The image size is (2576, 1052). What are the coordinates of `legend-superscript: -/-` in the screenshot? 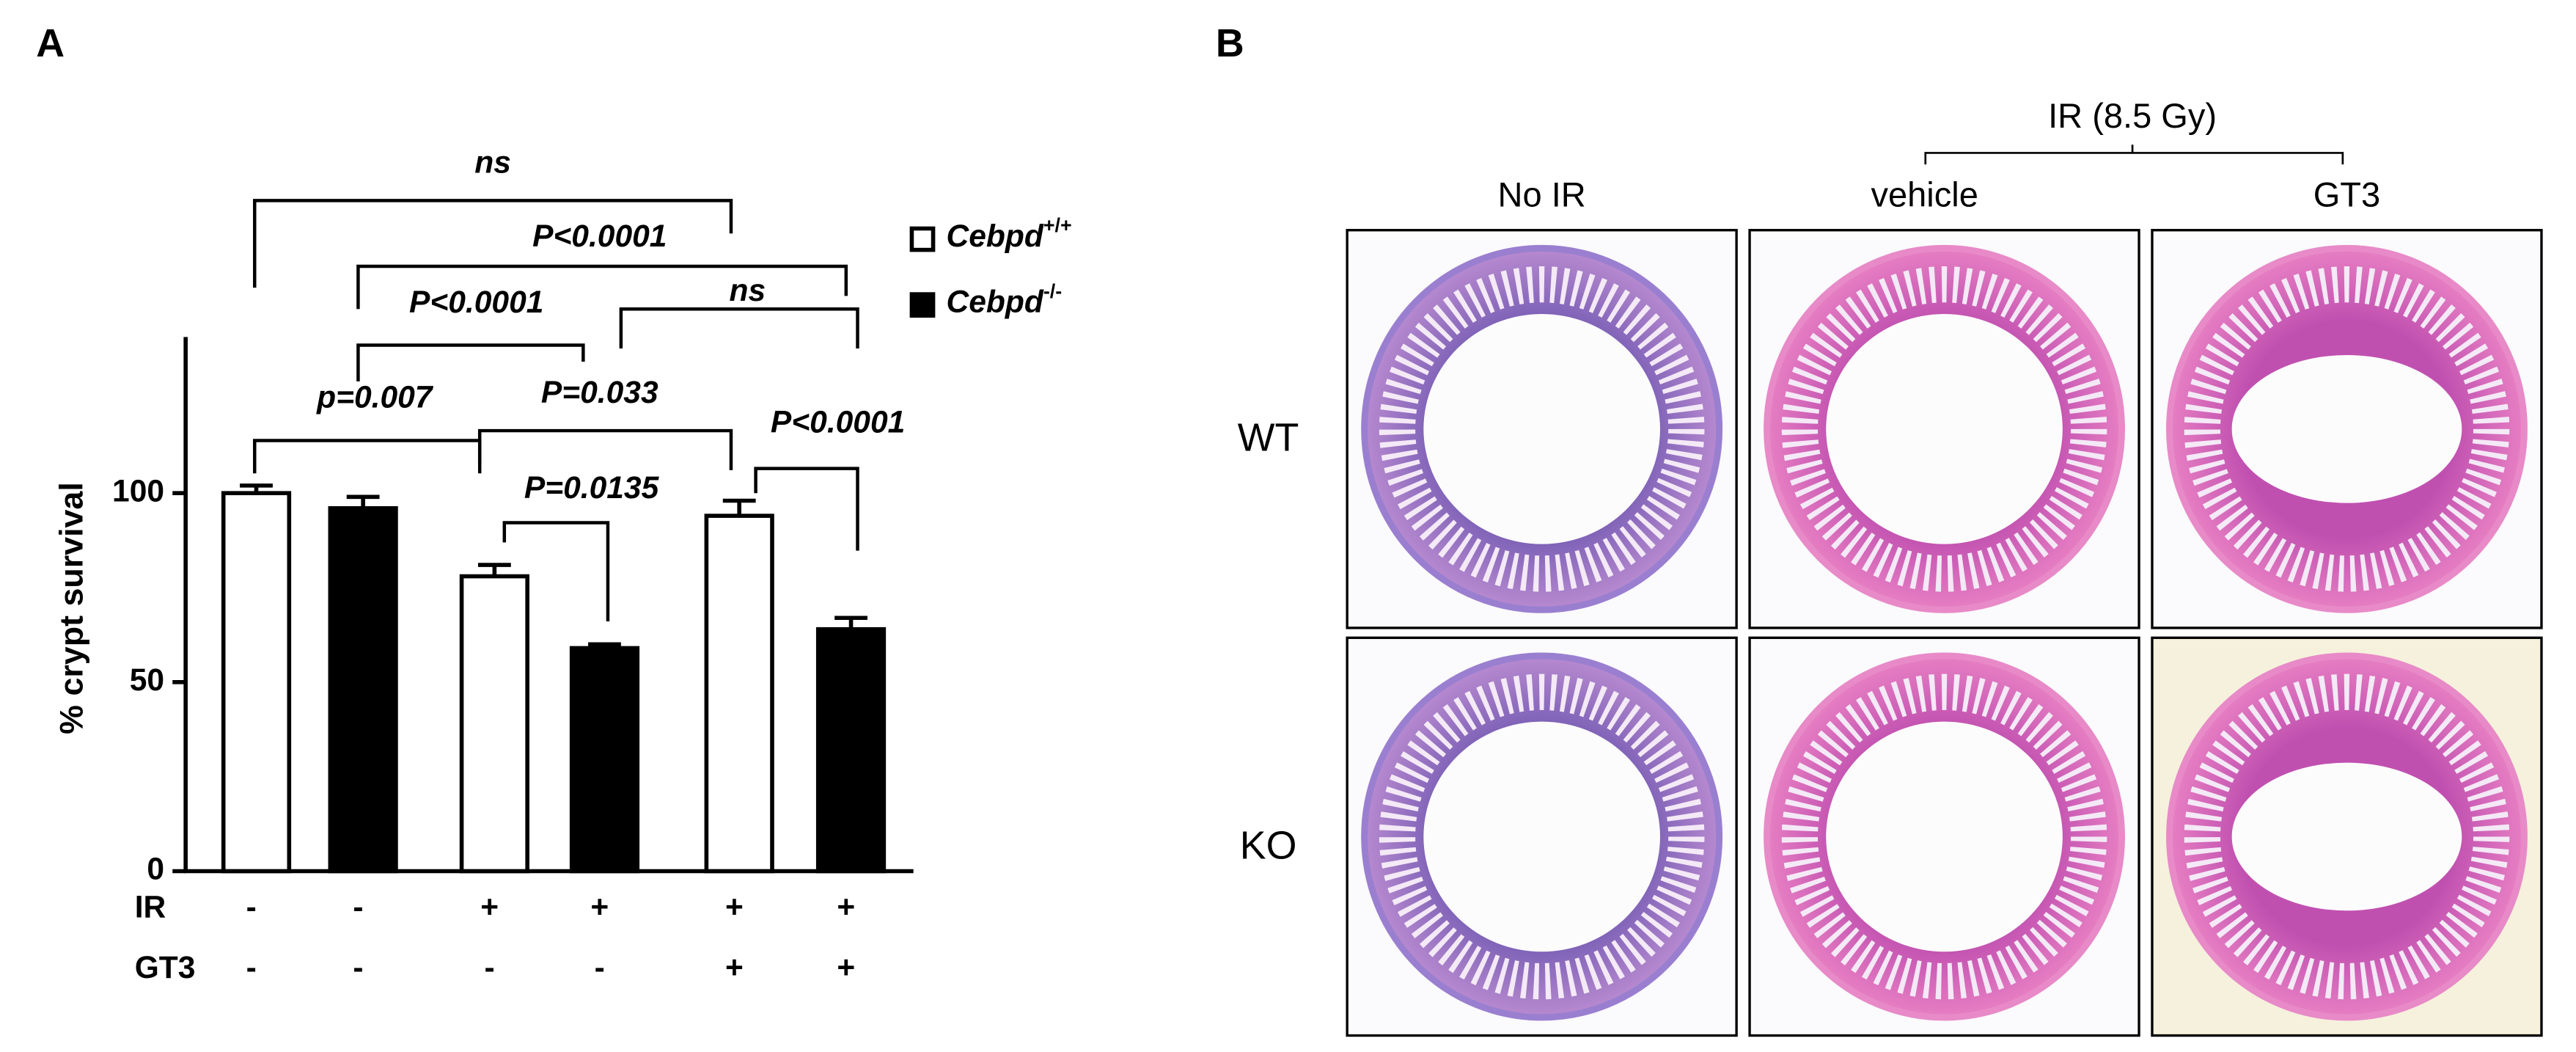 It's located at (1053, 291).